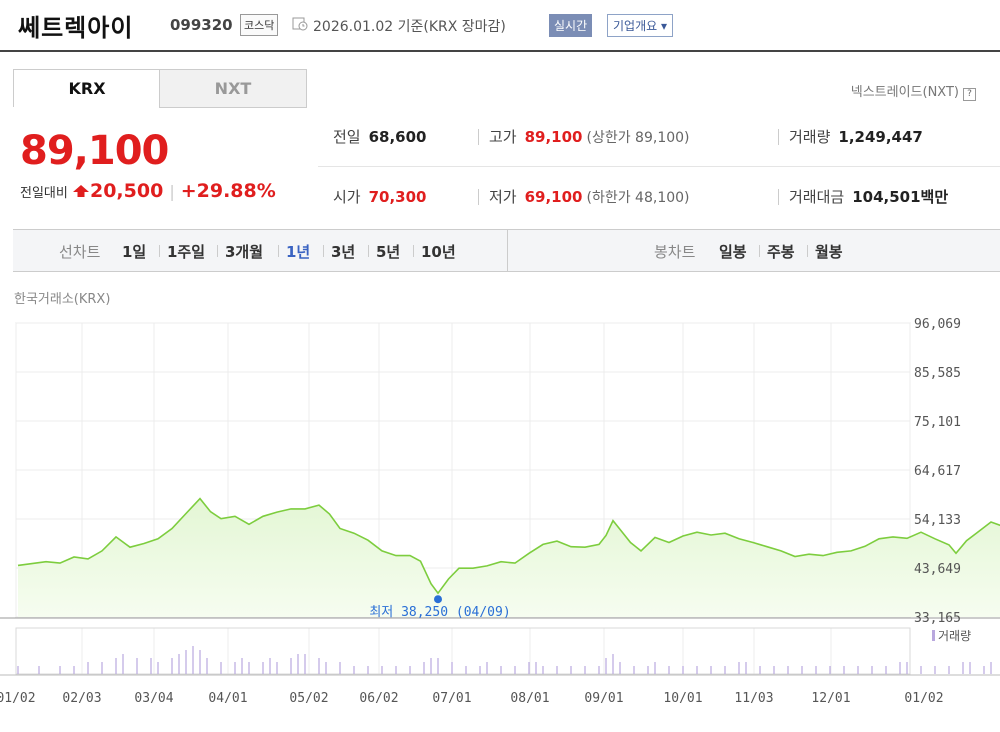 The image size is (1000, 732). I want to click on x-tick-label: 10/01, so click(682, 698).